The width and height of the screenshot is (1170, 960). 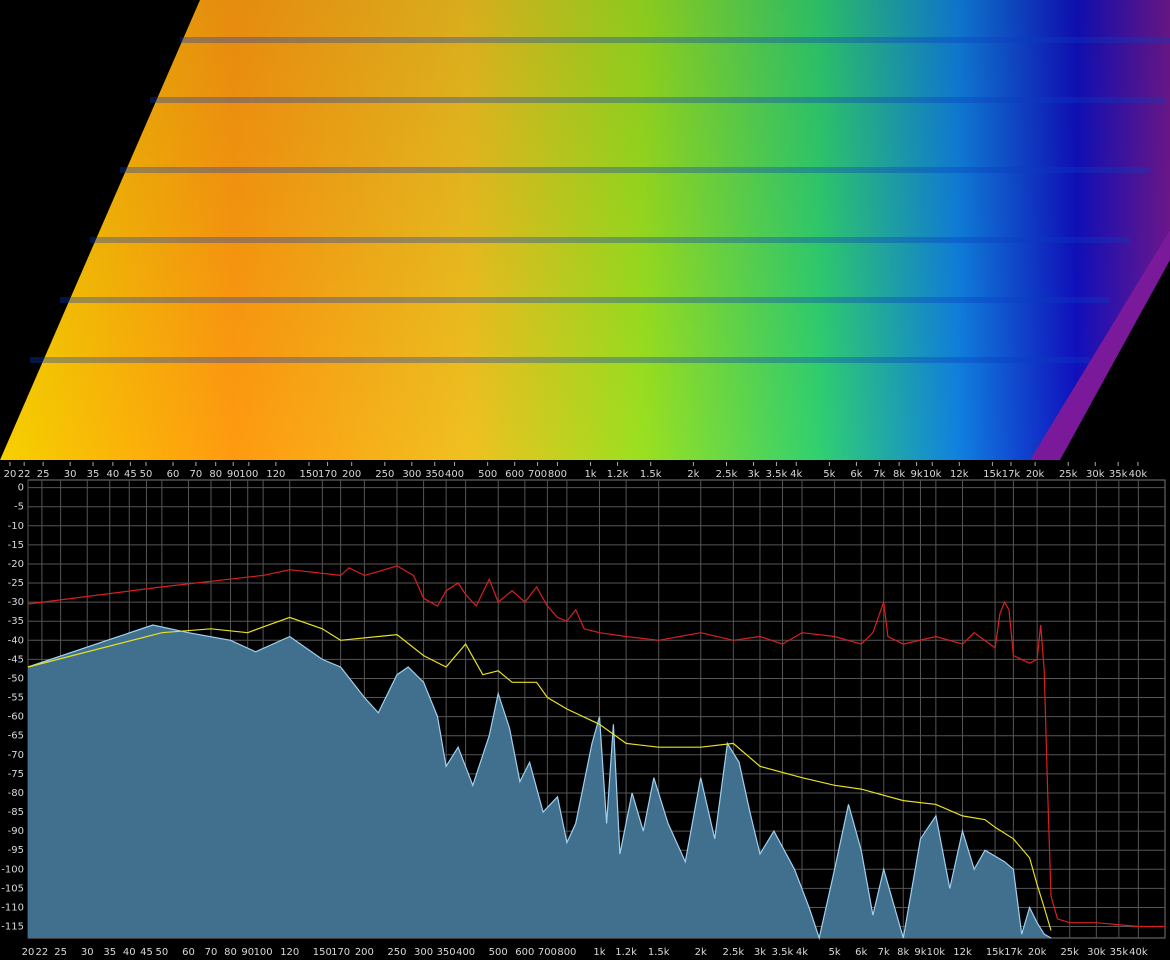 What do you see at coordinates (196, 474) in the screenshot?
I see `x-tick-label: 70` at bounding box center [196, 474].